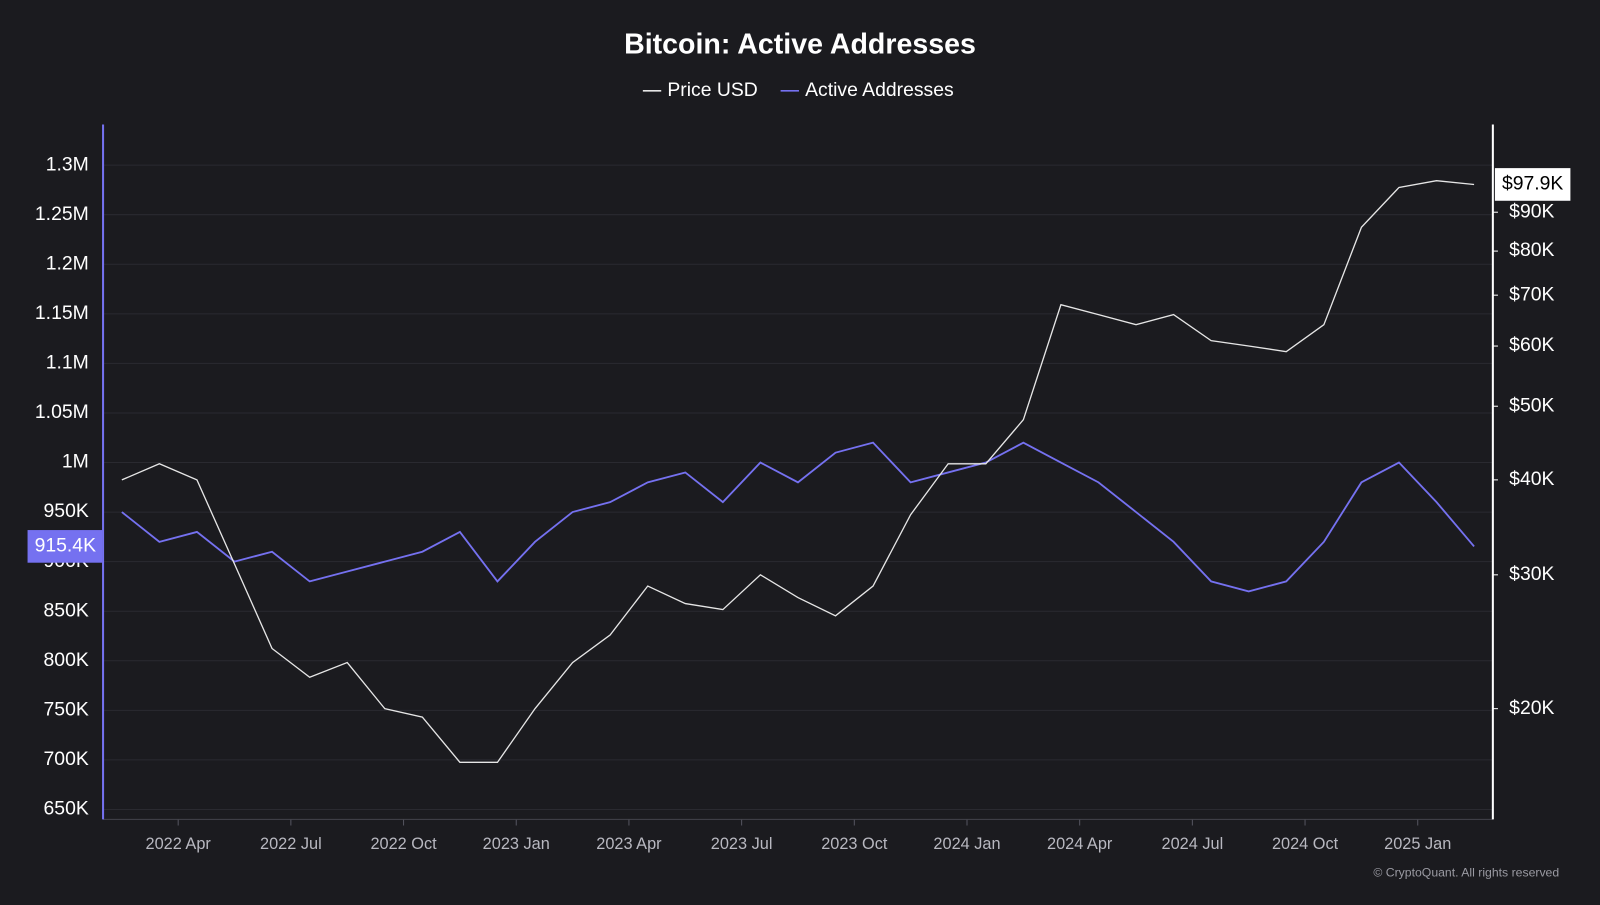 This screenshot has width=1600, height=905. Describe the element at coordinates (798, 517) in the screenshot. I see `series-line` at that location.